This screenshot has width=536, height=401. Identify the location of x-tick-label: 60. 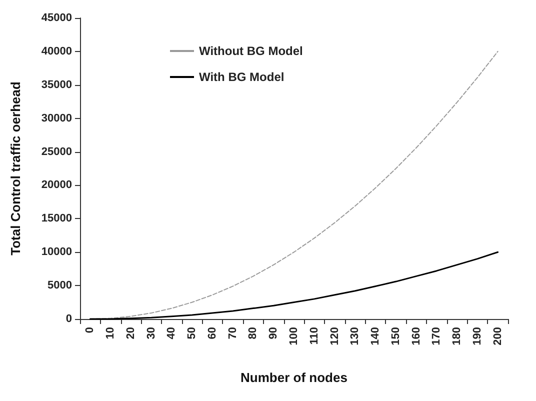
(212, 333).